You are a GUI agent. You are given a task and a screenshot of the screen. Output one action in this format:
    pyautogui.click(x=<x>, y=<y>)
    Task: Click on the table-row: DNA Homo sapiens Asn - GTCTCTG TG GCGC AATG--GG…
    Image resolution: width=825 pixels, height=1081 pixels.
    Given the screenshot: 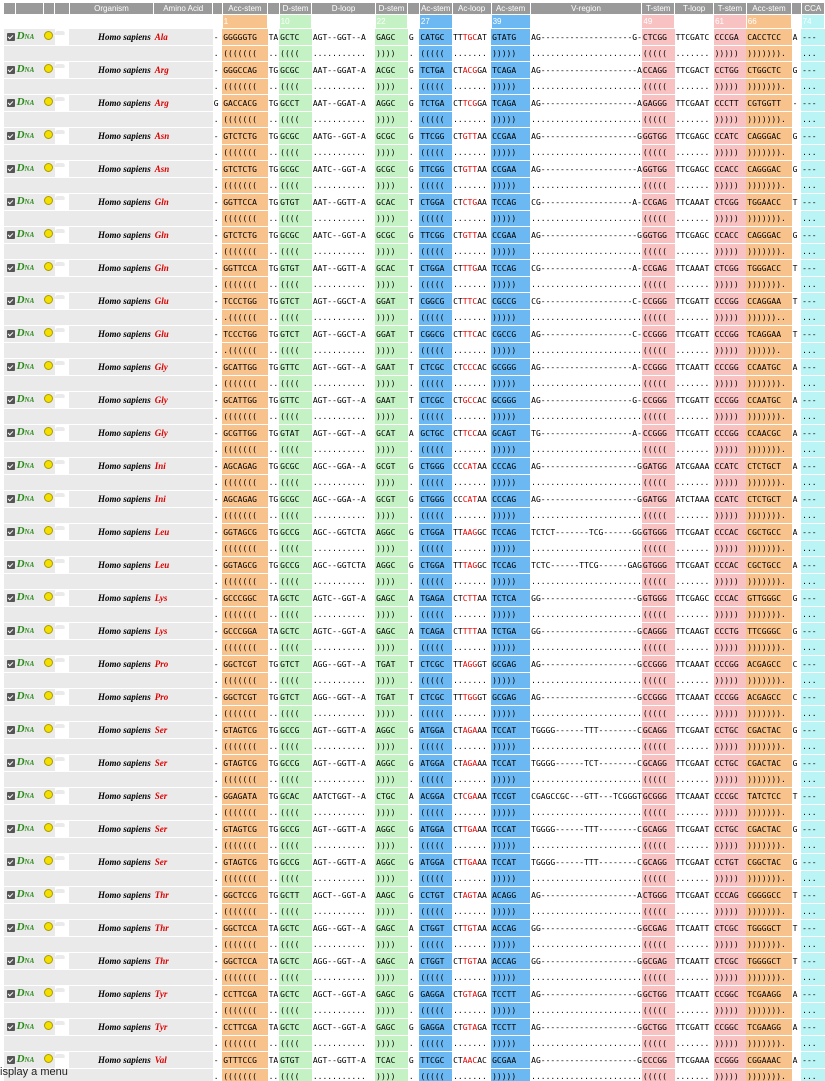 What is the action you would take?
    pyautogui.click(x=414, y=136)
    